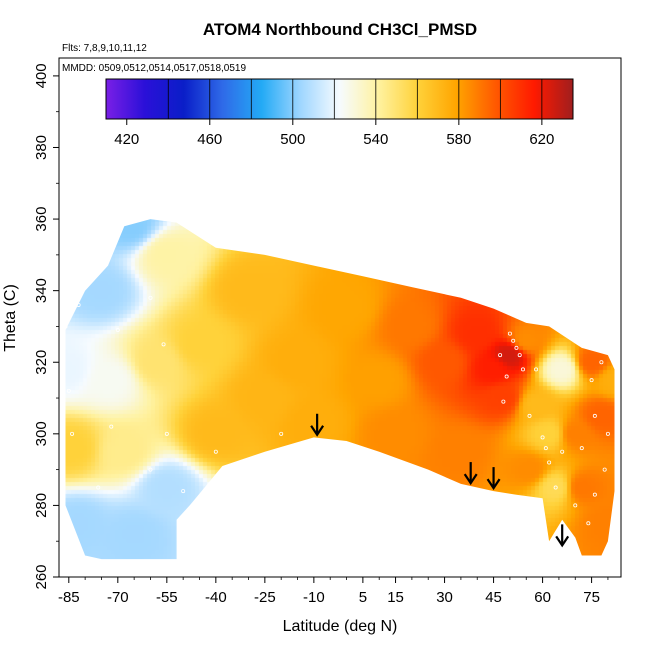 Image resolution: width=650 pixels, height=650 pixels. What do you see at coordinates (340, 29) in the screenshot?
I see `chart-title: ATOM4 Northbound CH3Cl_PMSD` at bounding box center [340, 29].